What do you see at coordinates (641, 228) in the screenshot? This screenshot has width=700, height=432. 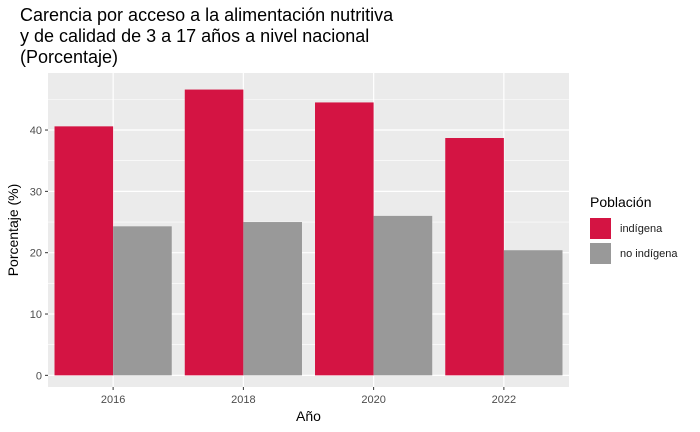 I see `legend-label: indígena` at bounding box center [641, 228].